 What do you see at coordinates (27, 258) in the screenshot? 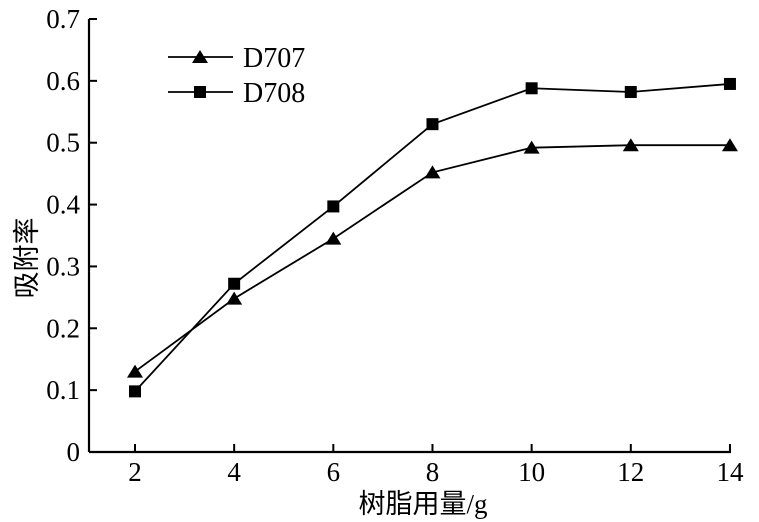
I see `y-axis-title: 吸附率` at bounding box center [27, 258].